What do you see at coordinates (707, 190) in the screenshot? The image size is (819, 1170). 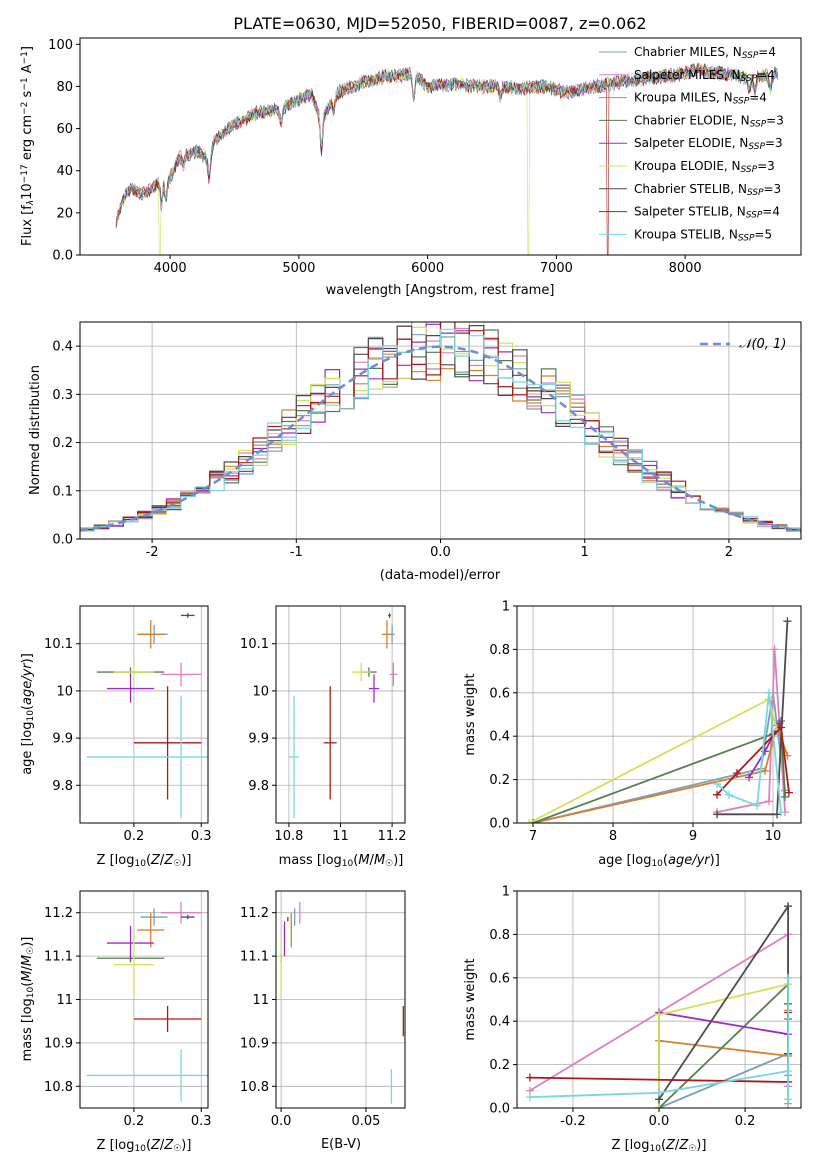 I see `legend-label-chabrier-stelib-n-ssp-3: Chabrier STELIB, NSSP=3` at bounding box center [707, 190].